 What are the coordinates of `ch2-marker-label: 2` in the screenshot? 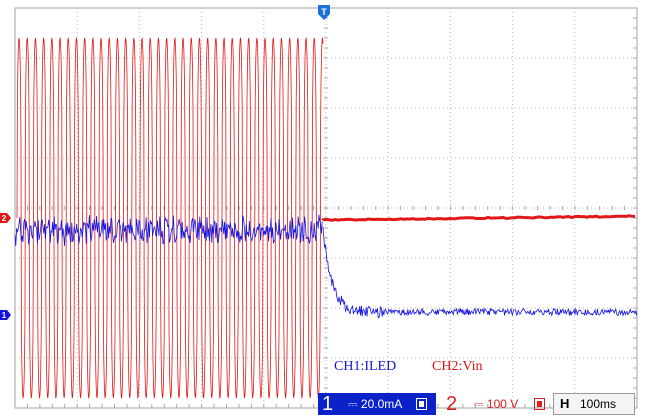 It's located at (4, 218).